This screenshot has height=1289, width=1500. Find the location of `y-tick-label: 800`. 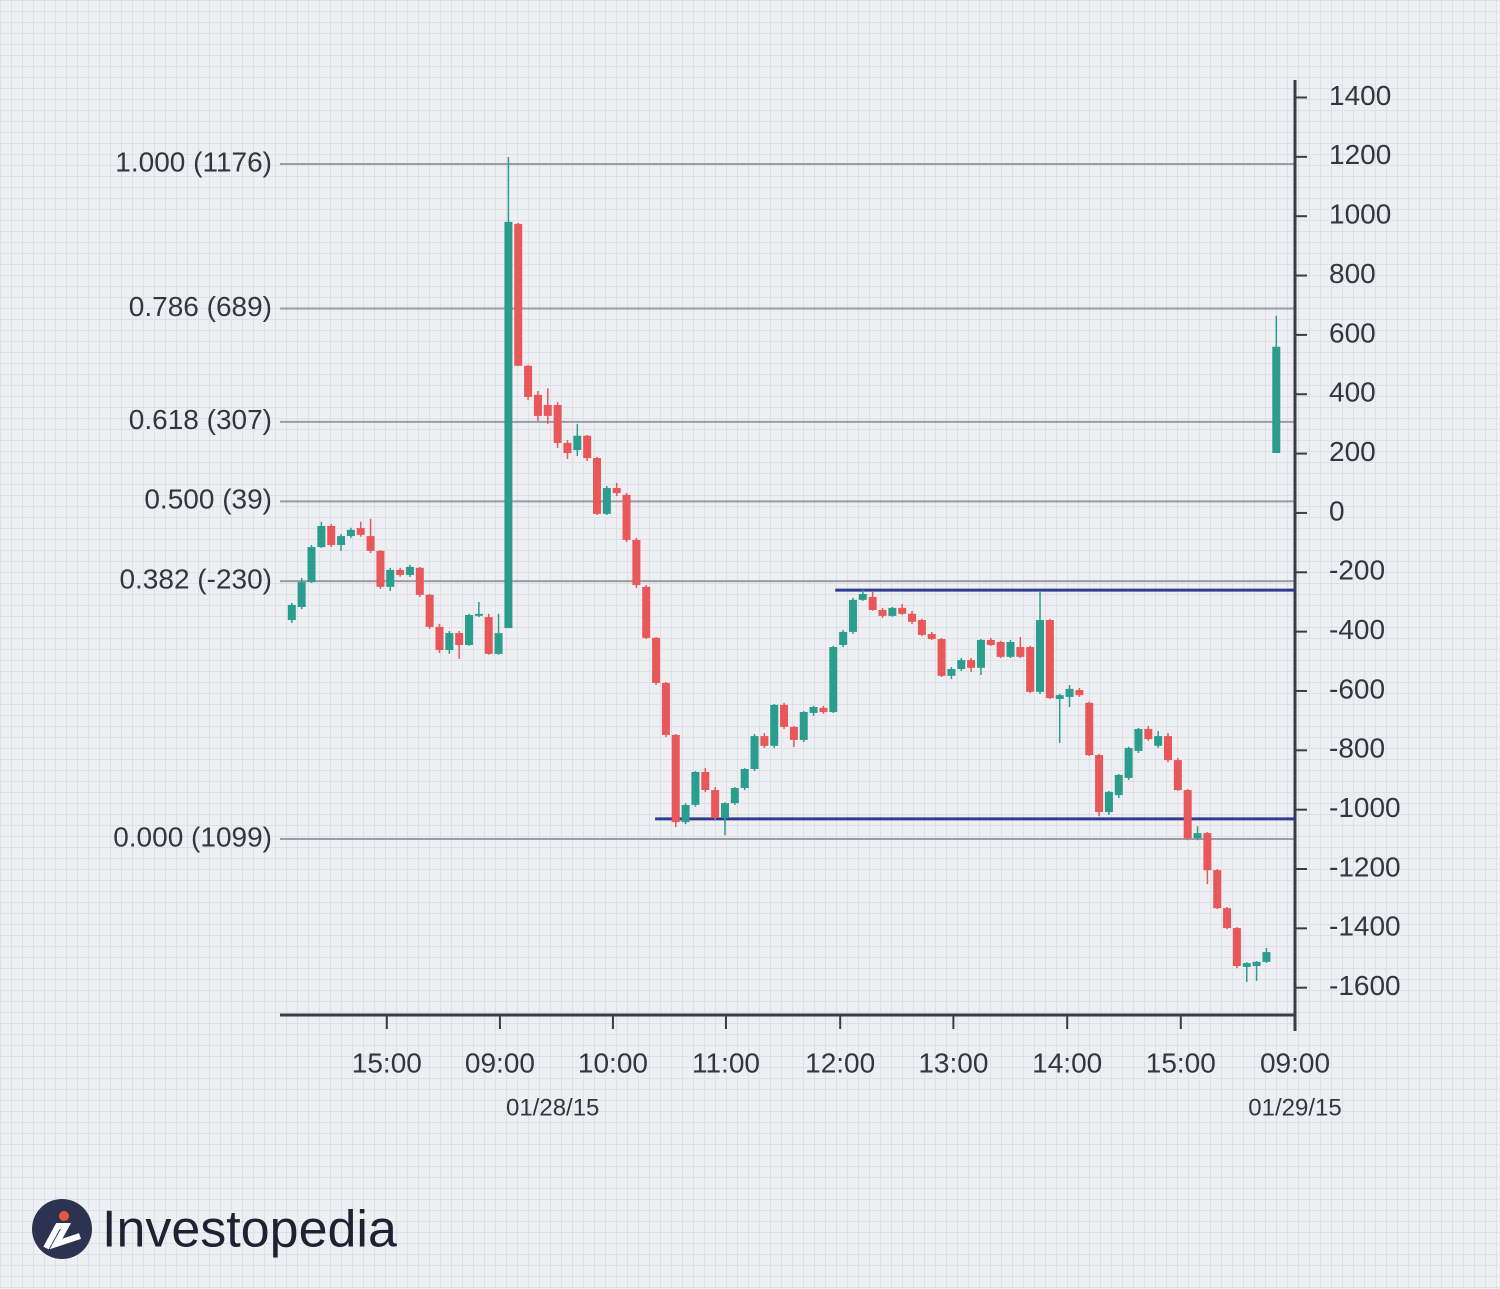

y-tick-label: 800 is located at coordinates (1352, 273).